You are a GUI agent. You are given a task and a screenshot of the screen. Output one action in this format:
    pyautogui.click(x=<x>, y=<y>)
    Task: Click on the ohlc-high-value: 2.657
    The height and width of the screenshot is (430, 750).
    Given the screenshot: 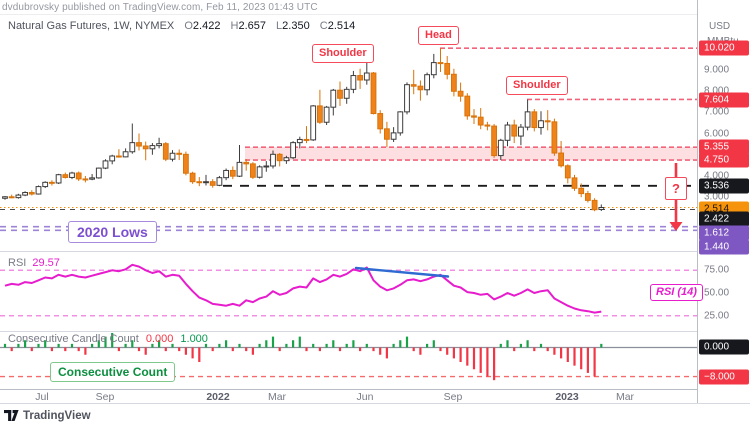 What is the action you would take?
    pyautogui.click(x=252, y=26)
    